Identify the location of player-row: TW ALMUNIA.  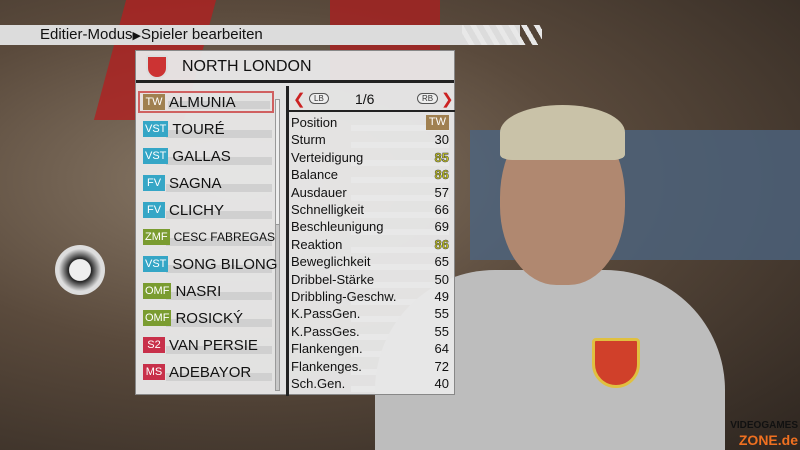
(206, 102).